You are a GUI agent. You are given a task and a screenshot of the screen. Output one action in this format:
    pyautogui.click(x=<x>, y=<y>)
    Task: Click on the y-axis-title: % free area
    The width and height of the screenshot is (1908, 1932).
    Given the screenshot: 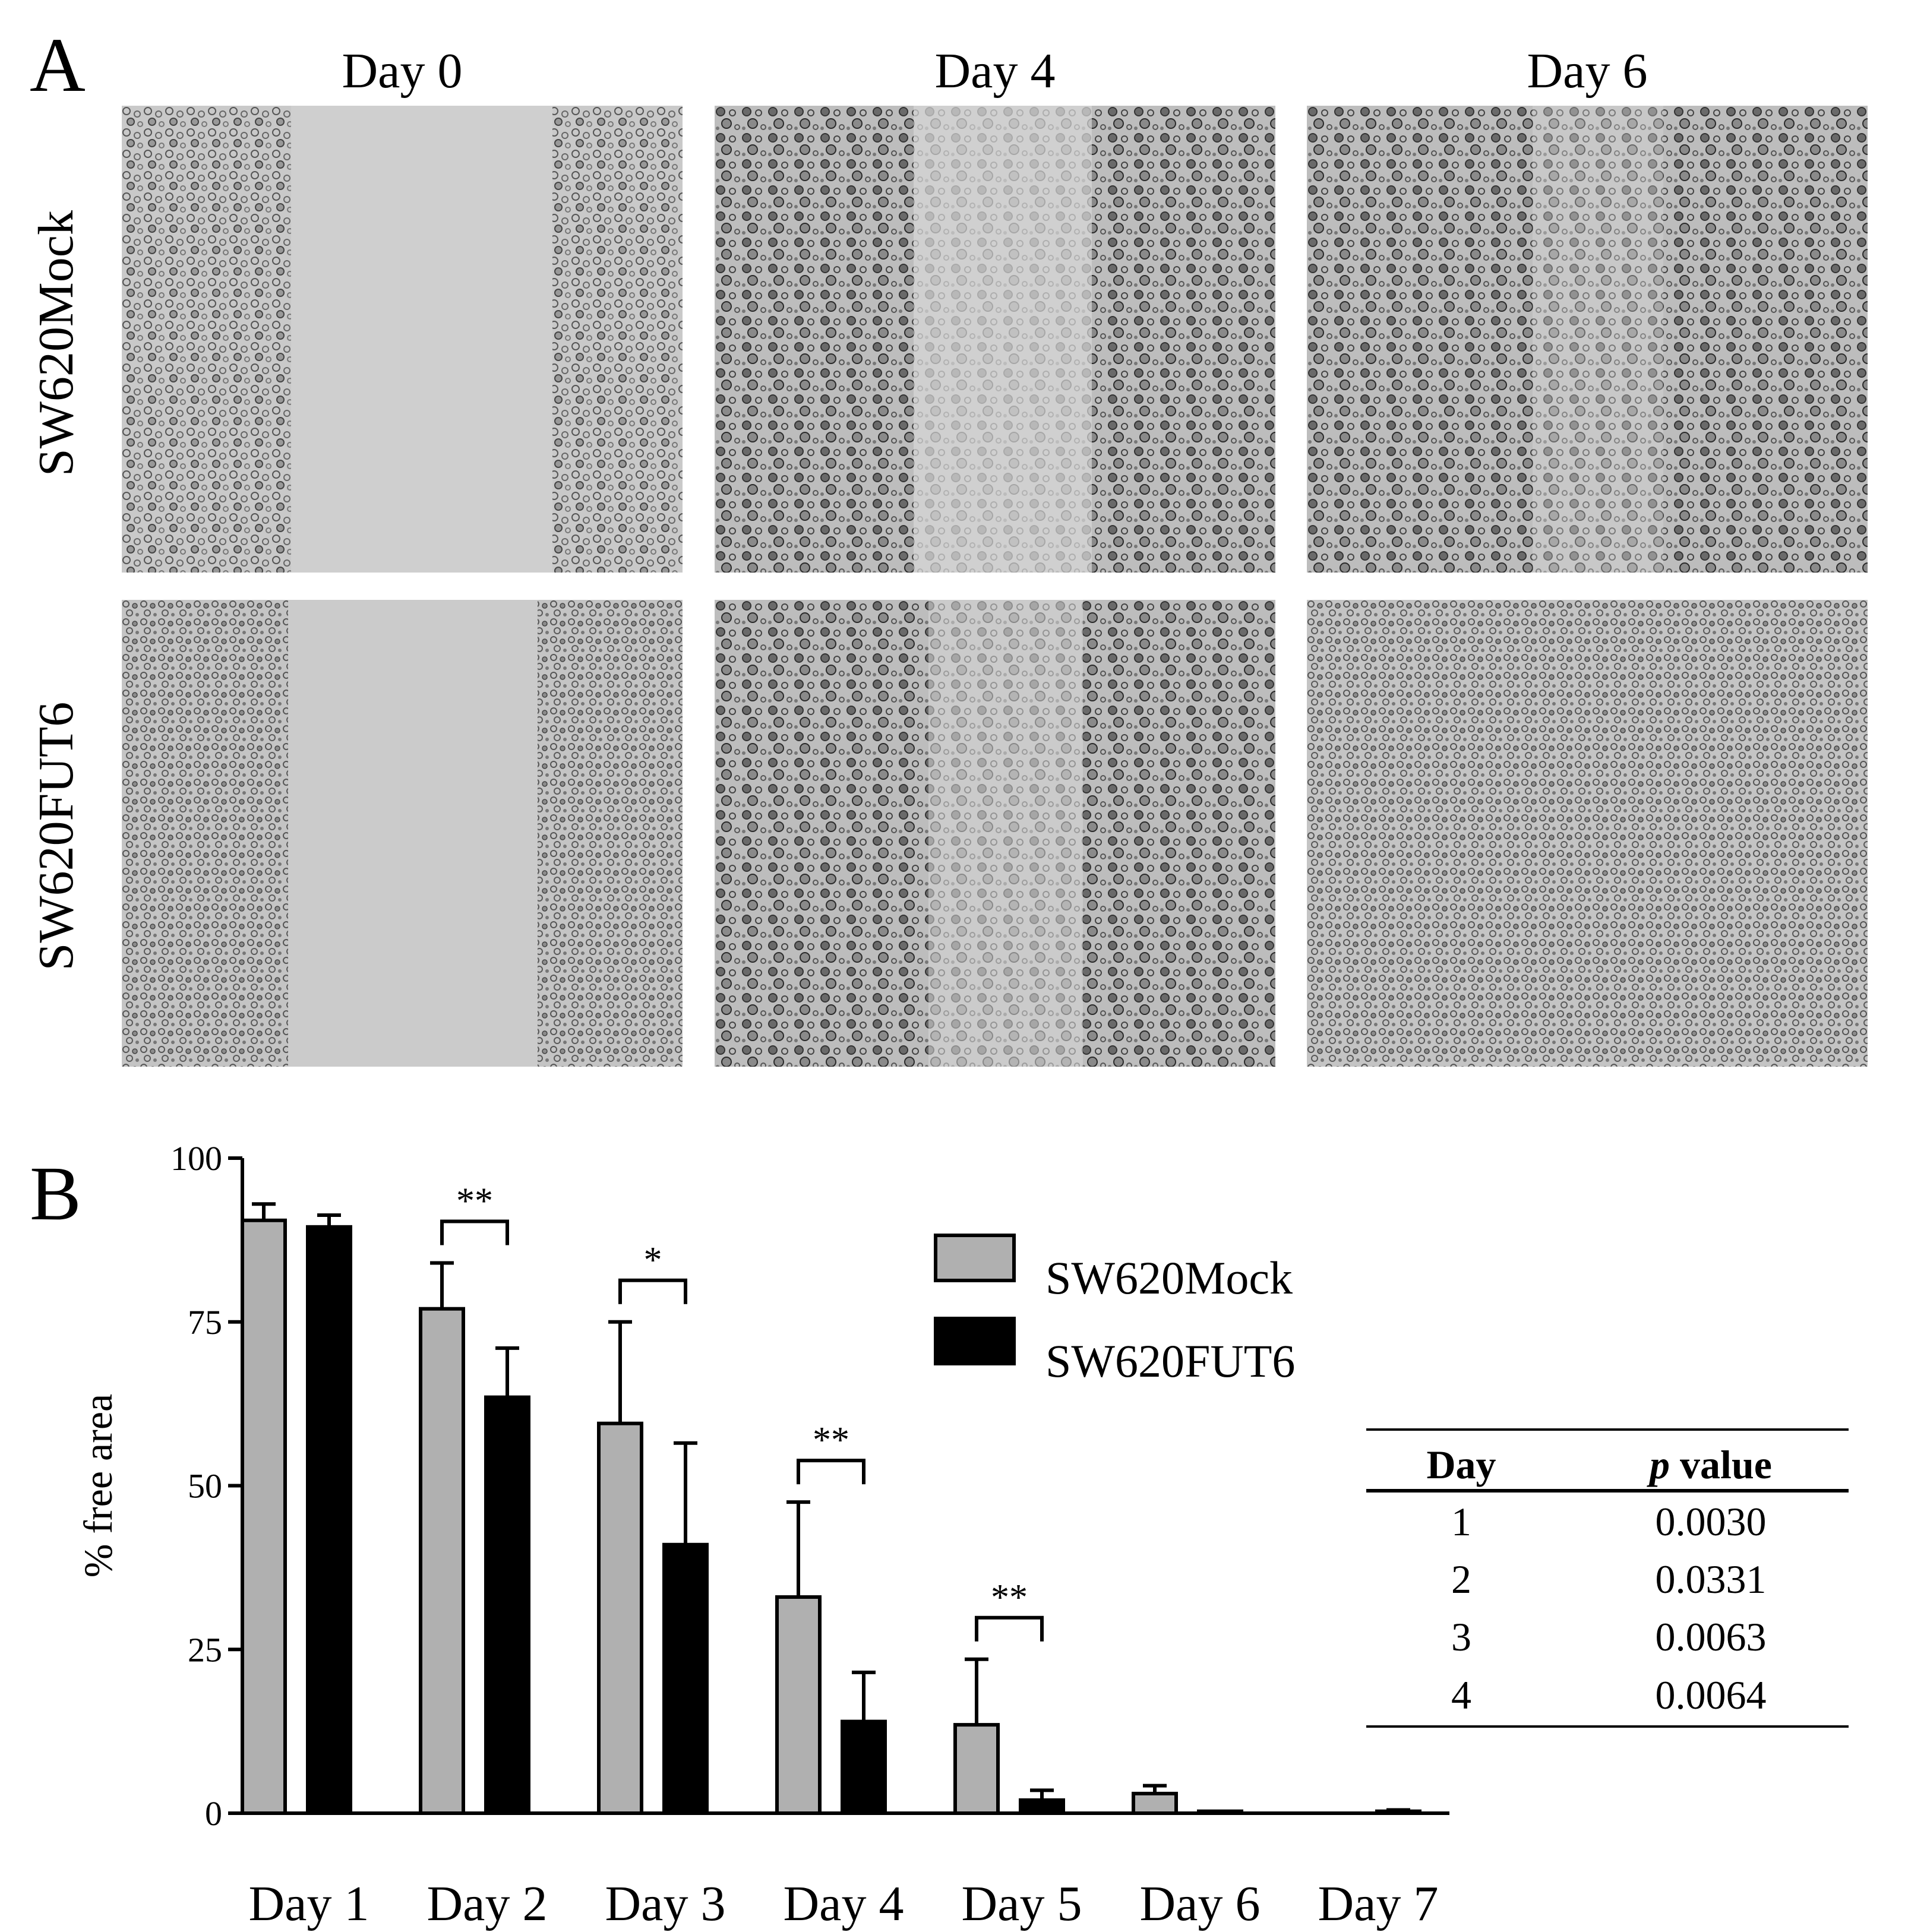 What is the action you would take?
    pyautogui.click(x=98, y=1486)
    